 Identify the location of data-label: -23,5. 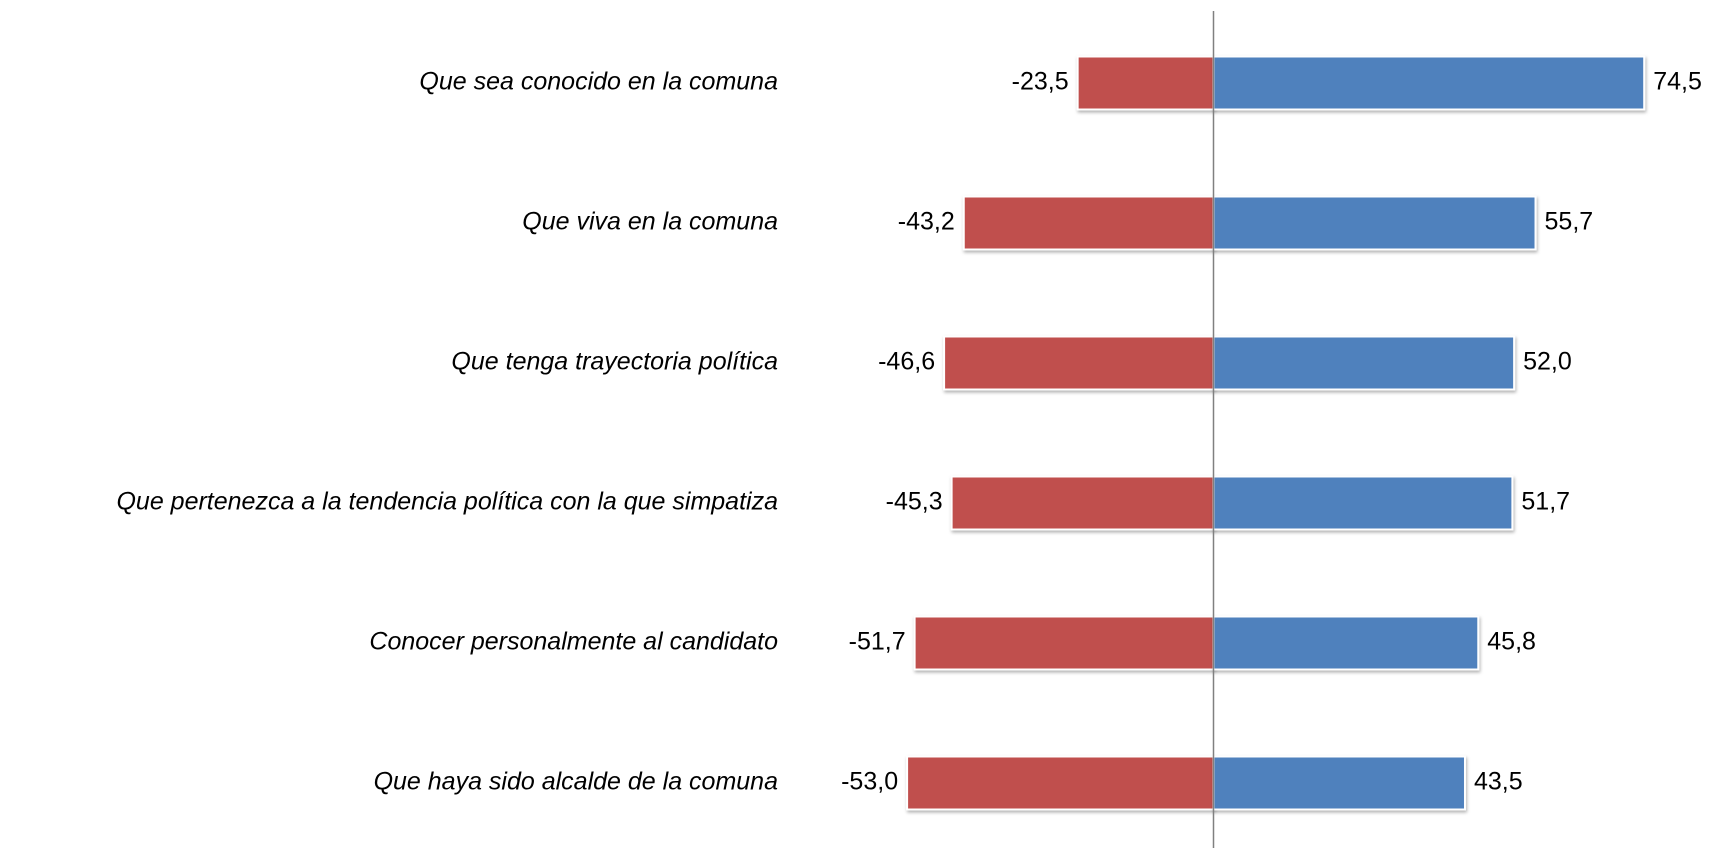
(1040, 82).